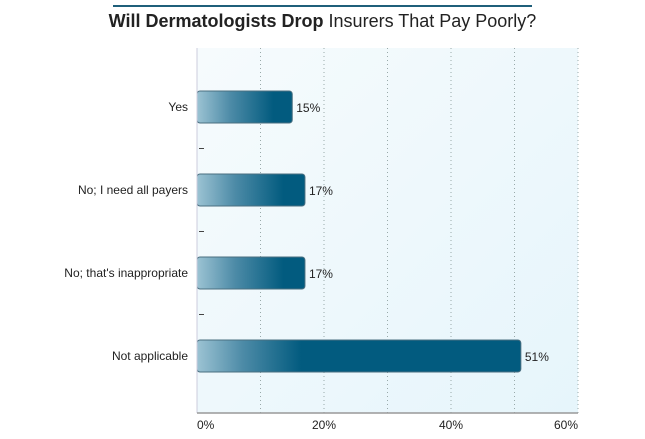 This screenshot has width=645, height=439. I want to click on x-tick-label: 0%, so click(206, 425).